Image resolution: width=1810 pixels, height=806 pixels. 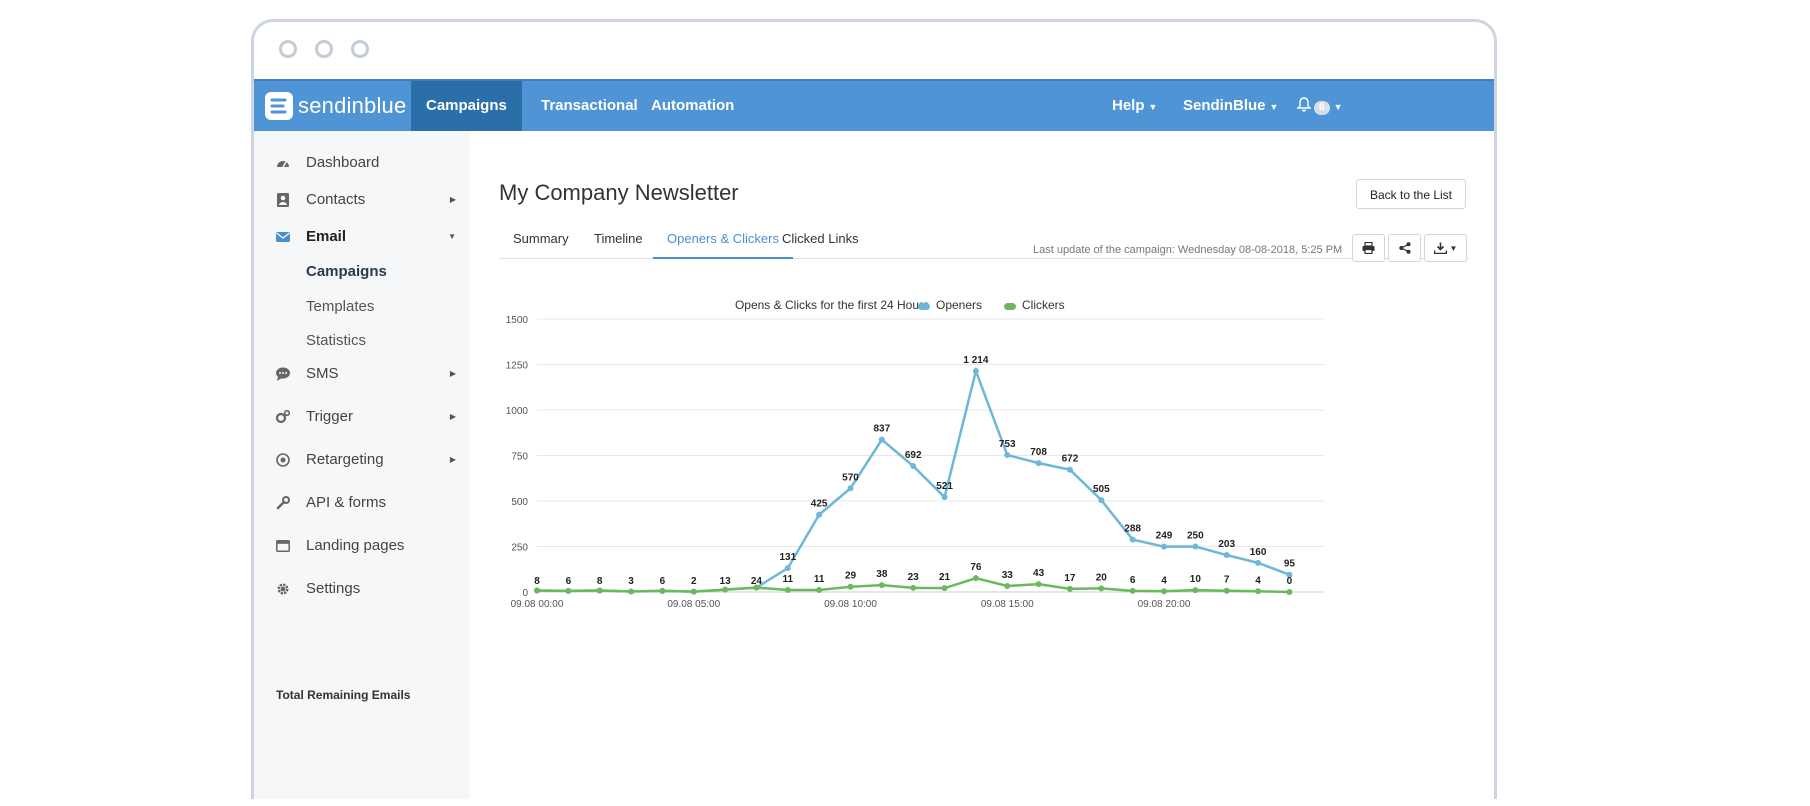 What do you see at coordinates (1008, 575) in the screenshot?
I see `data-label: 33` at bounding box center [1008, 575].